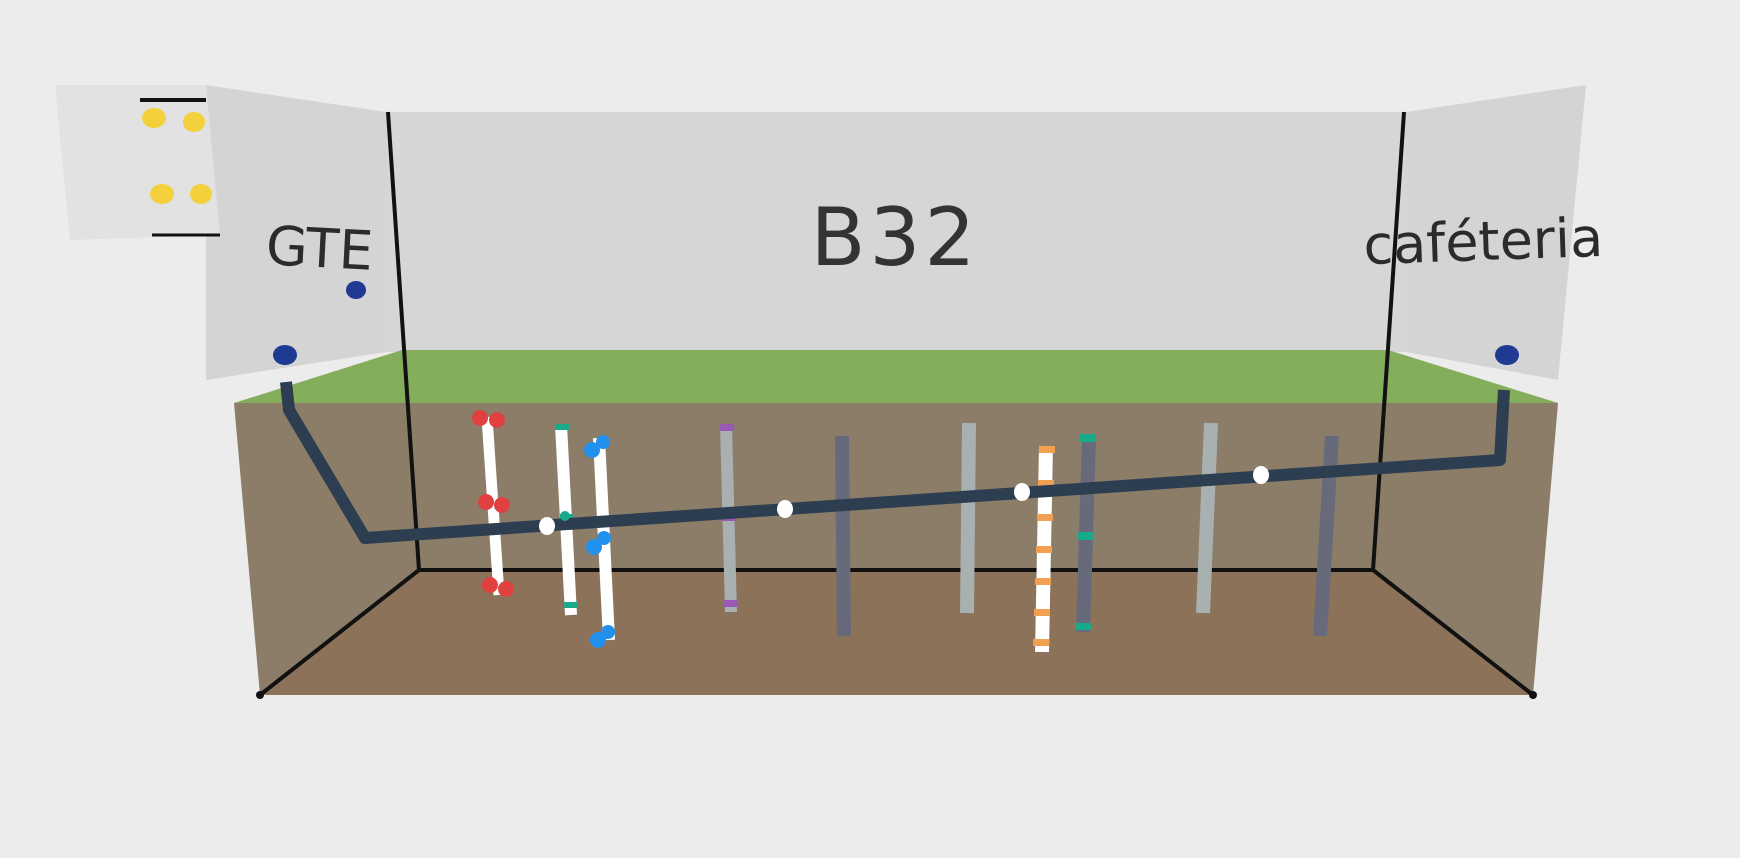  Describe the element at coordinates (565, 516) in the screenshot. I see `teal-dot` at that location.